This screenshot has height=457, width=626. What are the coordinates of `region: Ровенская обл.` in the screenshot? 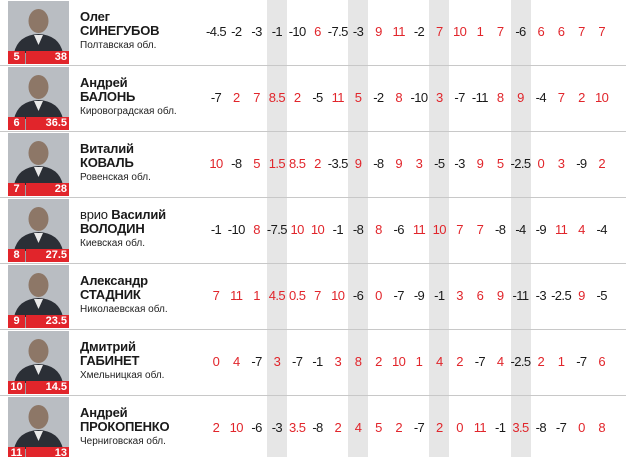 It's located at (115, 177).